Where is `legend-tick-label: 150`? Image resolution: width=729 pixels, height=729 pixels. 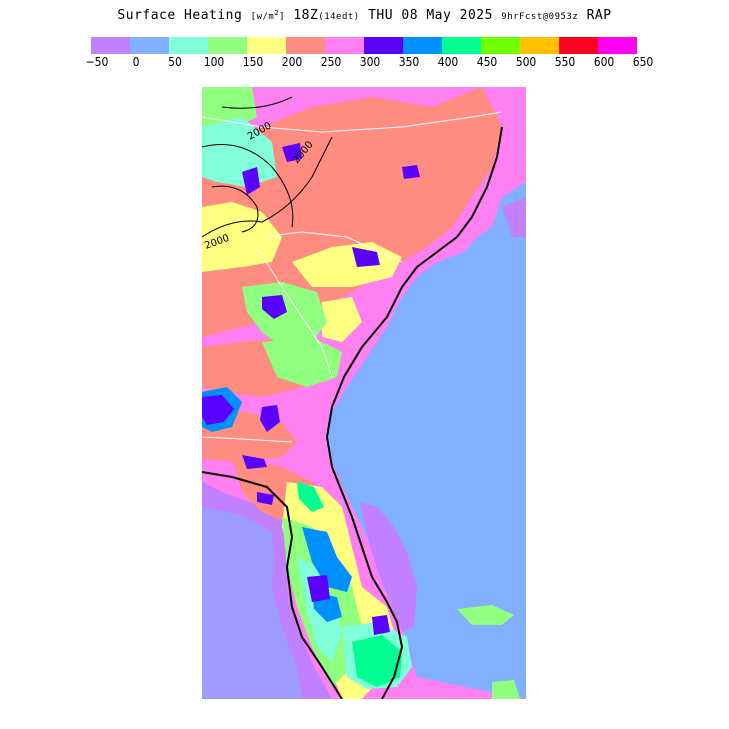 legend-tick-label: 150 is located at coordinates (253, 62).